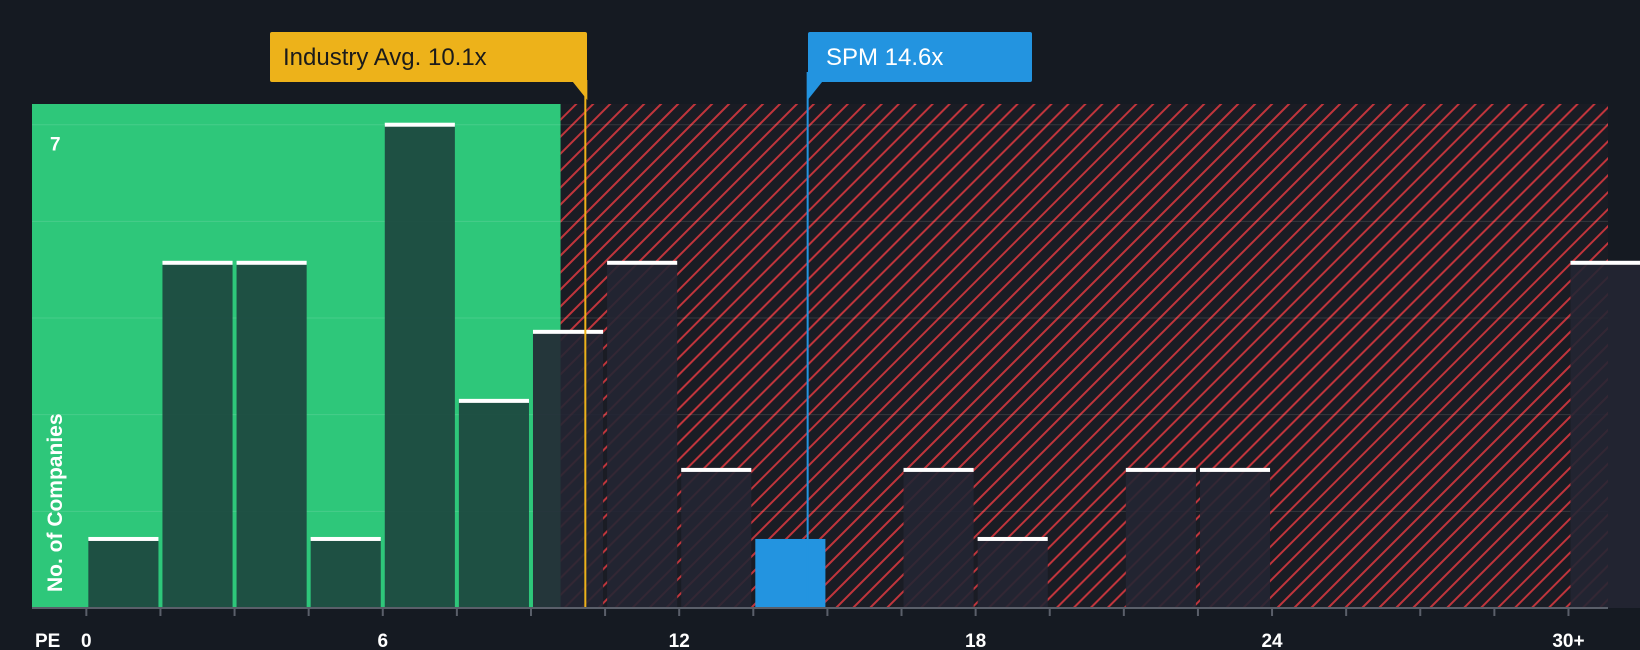  Describe the element at coordinates (1568, 640) in the screenshot. I see `x-tick-label: 30+` at that location.